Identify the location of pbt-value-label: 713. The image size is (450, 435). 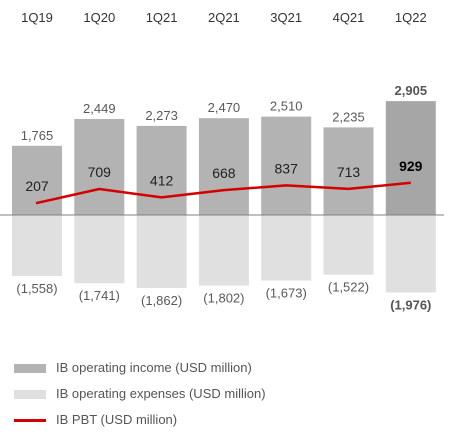
(349, 172).